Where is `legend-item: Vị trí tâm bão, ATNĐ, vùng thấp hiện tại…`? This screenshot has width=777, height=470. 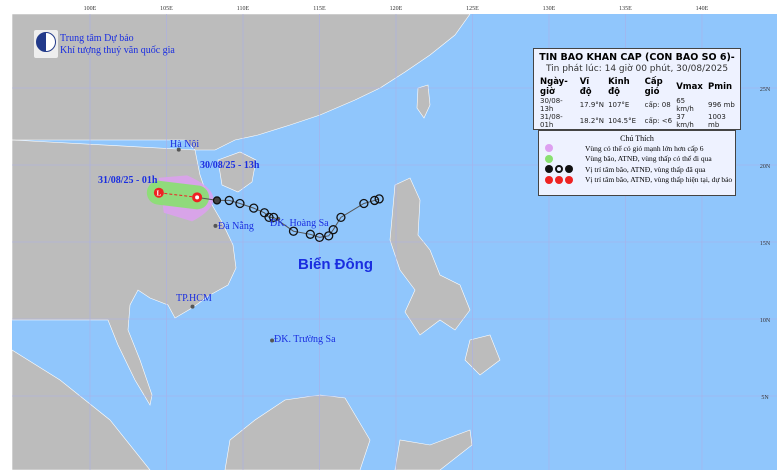
legend-item: Vị trí tâm bão, ATNĐ, vùng thấp hiện tại… is located at coordinates (640, 180).